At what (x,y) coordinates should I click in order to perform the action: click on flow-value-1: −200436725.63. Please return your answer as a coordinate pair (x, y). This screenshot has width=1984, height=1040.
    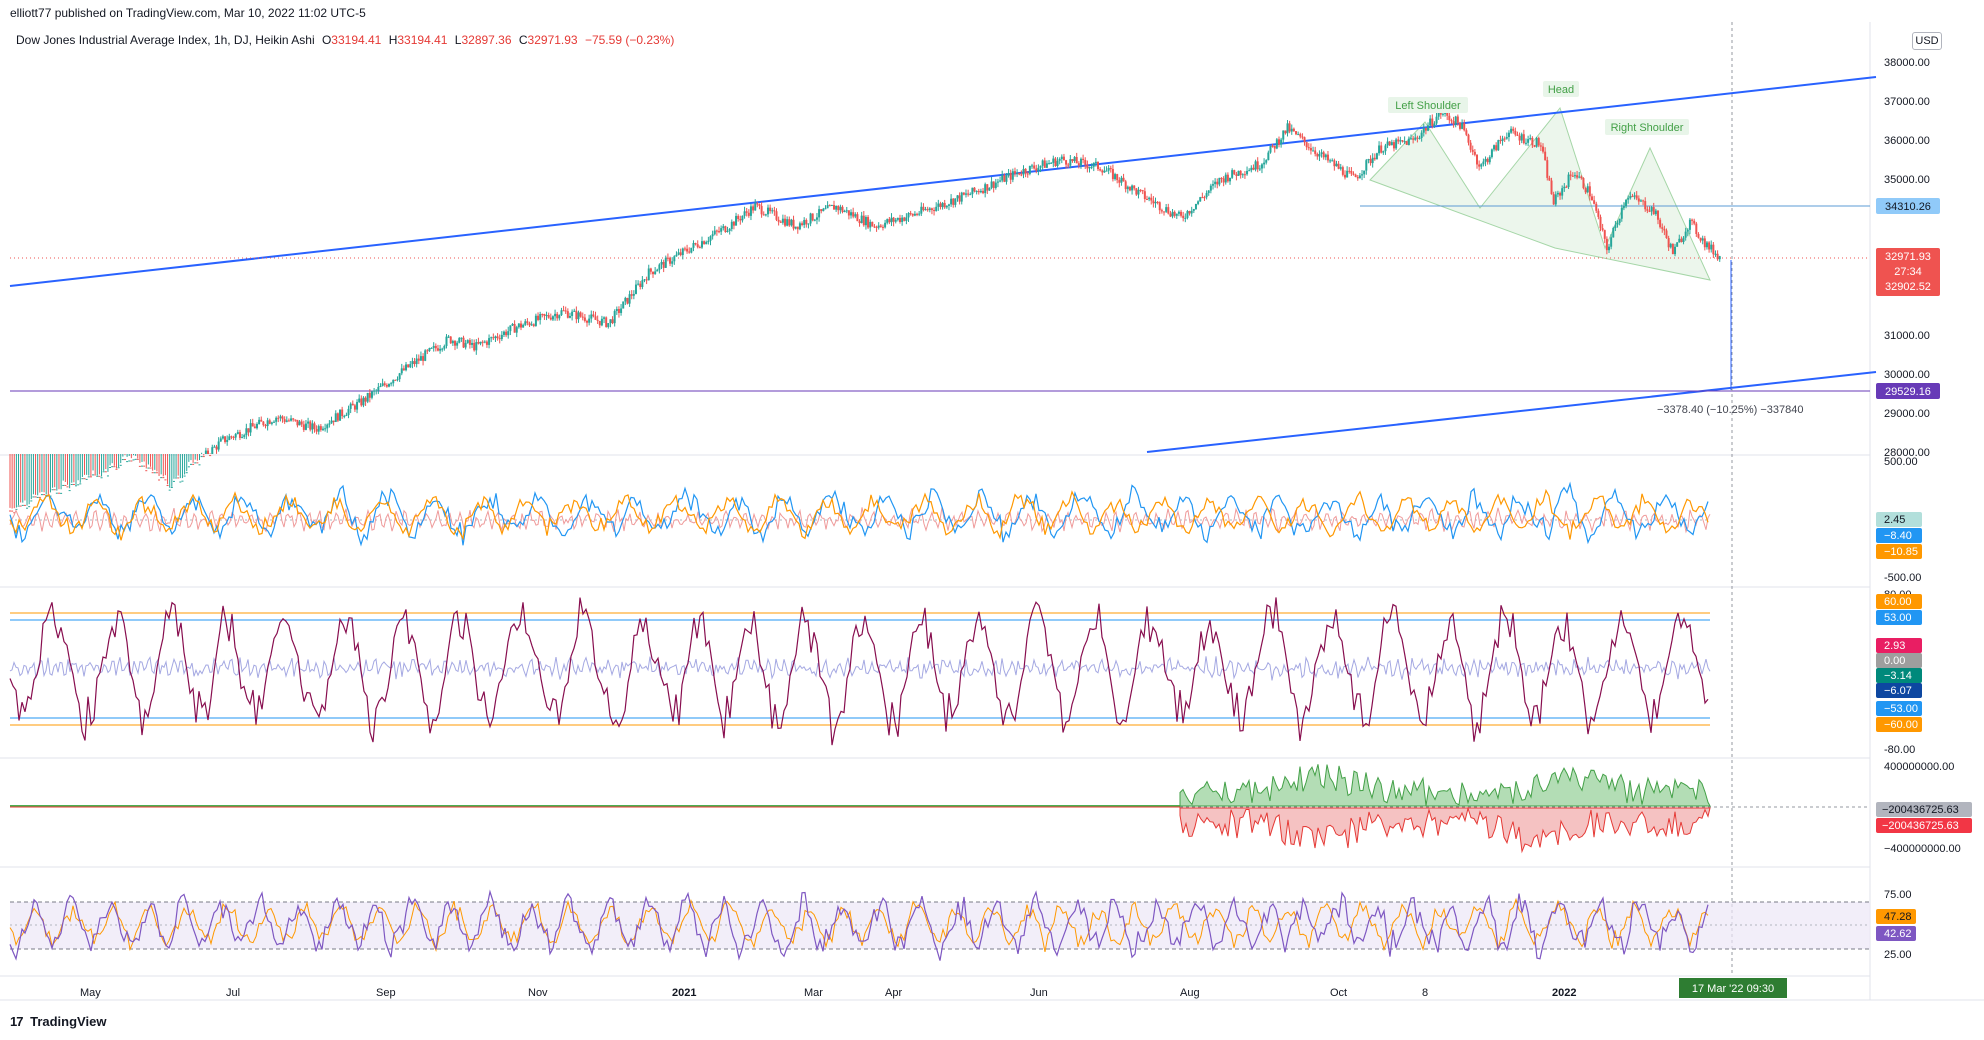
    Looking at the image, I should click on (1920, 810).